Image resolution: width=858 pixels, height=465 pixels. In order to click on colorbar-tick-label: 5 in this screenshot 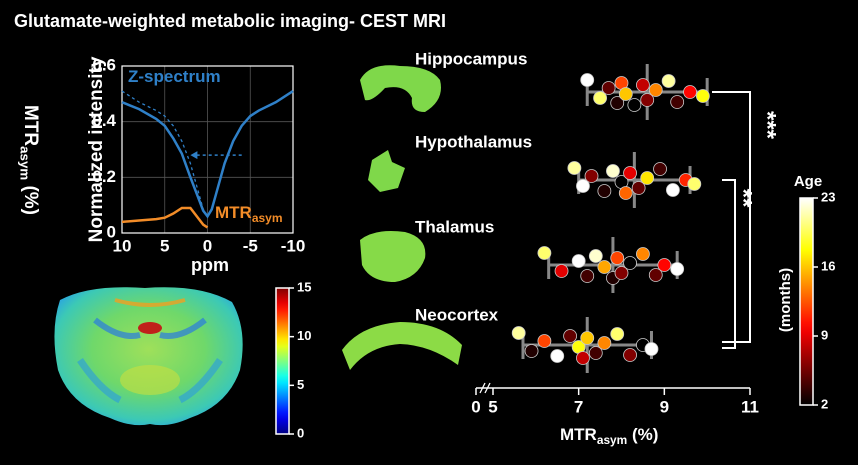, I will do `click(300, 384)`.